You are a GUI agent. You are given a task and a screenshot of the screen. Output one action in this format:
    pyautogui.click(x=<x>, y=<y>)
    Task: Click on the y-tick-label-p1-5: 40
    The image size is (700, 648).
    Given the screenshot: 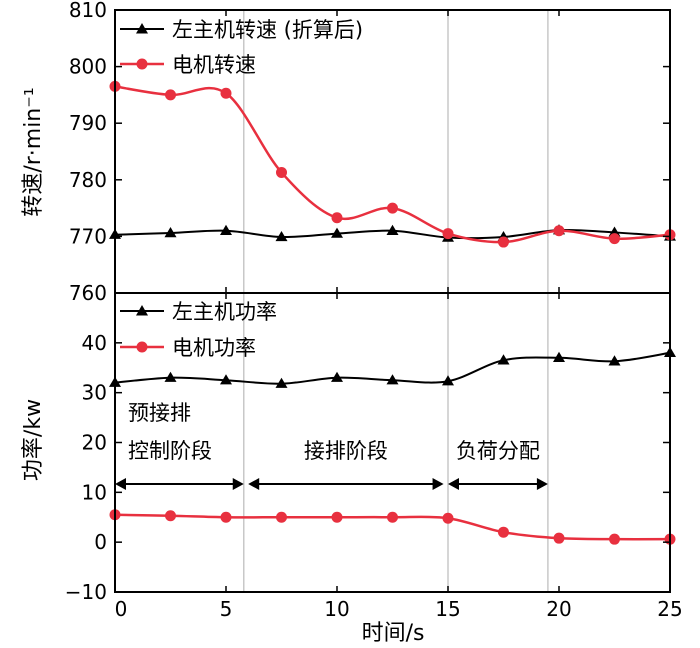 What is the action you would take?
    pyautogui.click(x=94, y=343)
    